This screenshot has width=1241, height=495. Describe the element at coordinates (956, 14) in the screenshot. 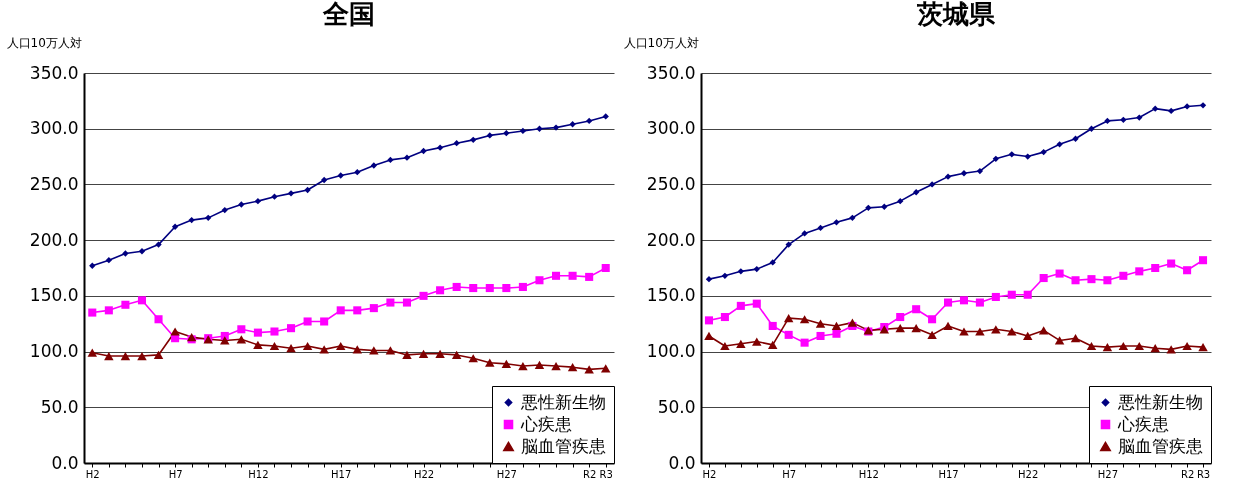

I see `chart-title: 茨城県` at that location.